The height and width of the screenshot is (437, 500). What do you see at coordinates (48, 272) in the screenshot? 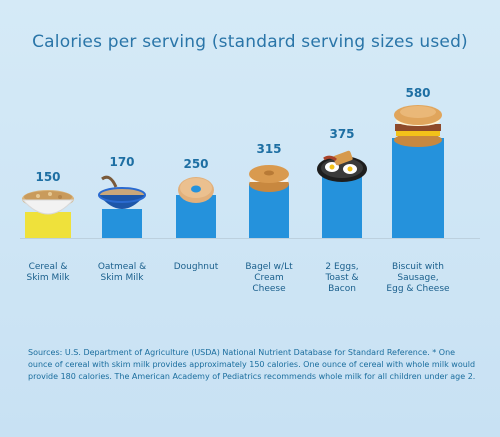
I see `category-label: Cereal & Skim Milk` at bounding box center [48, 272].